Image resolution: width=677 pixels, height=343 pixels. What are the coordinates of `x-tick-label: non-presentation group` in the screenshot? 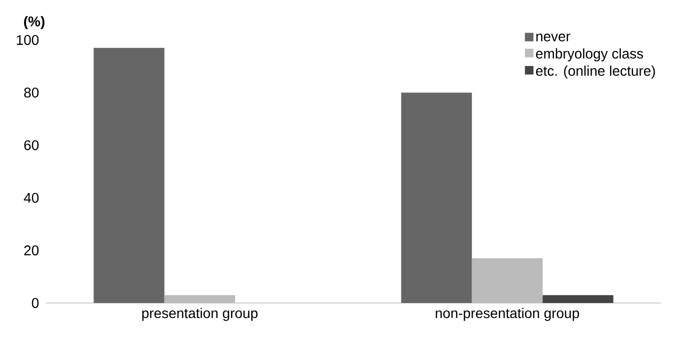 It's located at (508, 314).